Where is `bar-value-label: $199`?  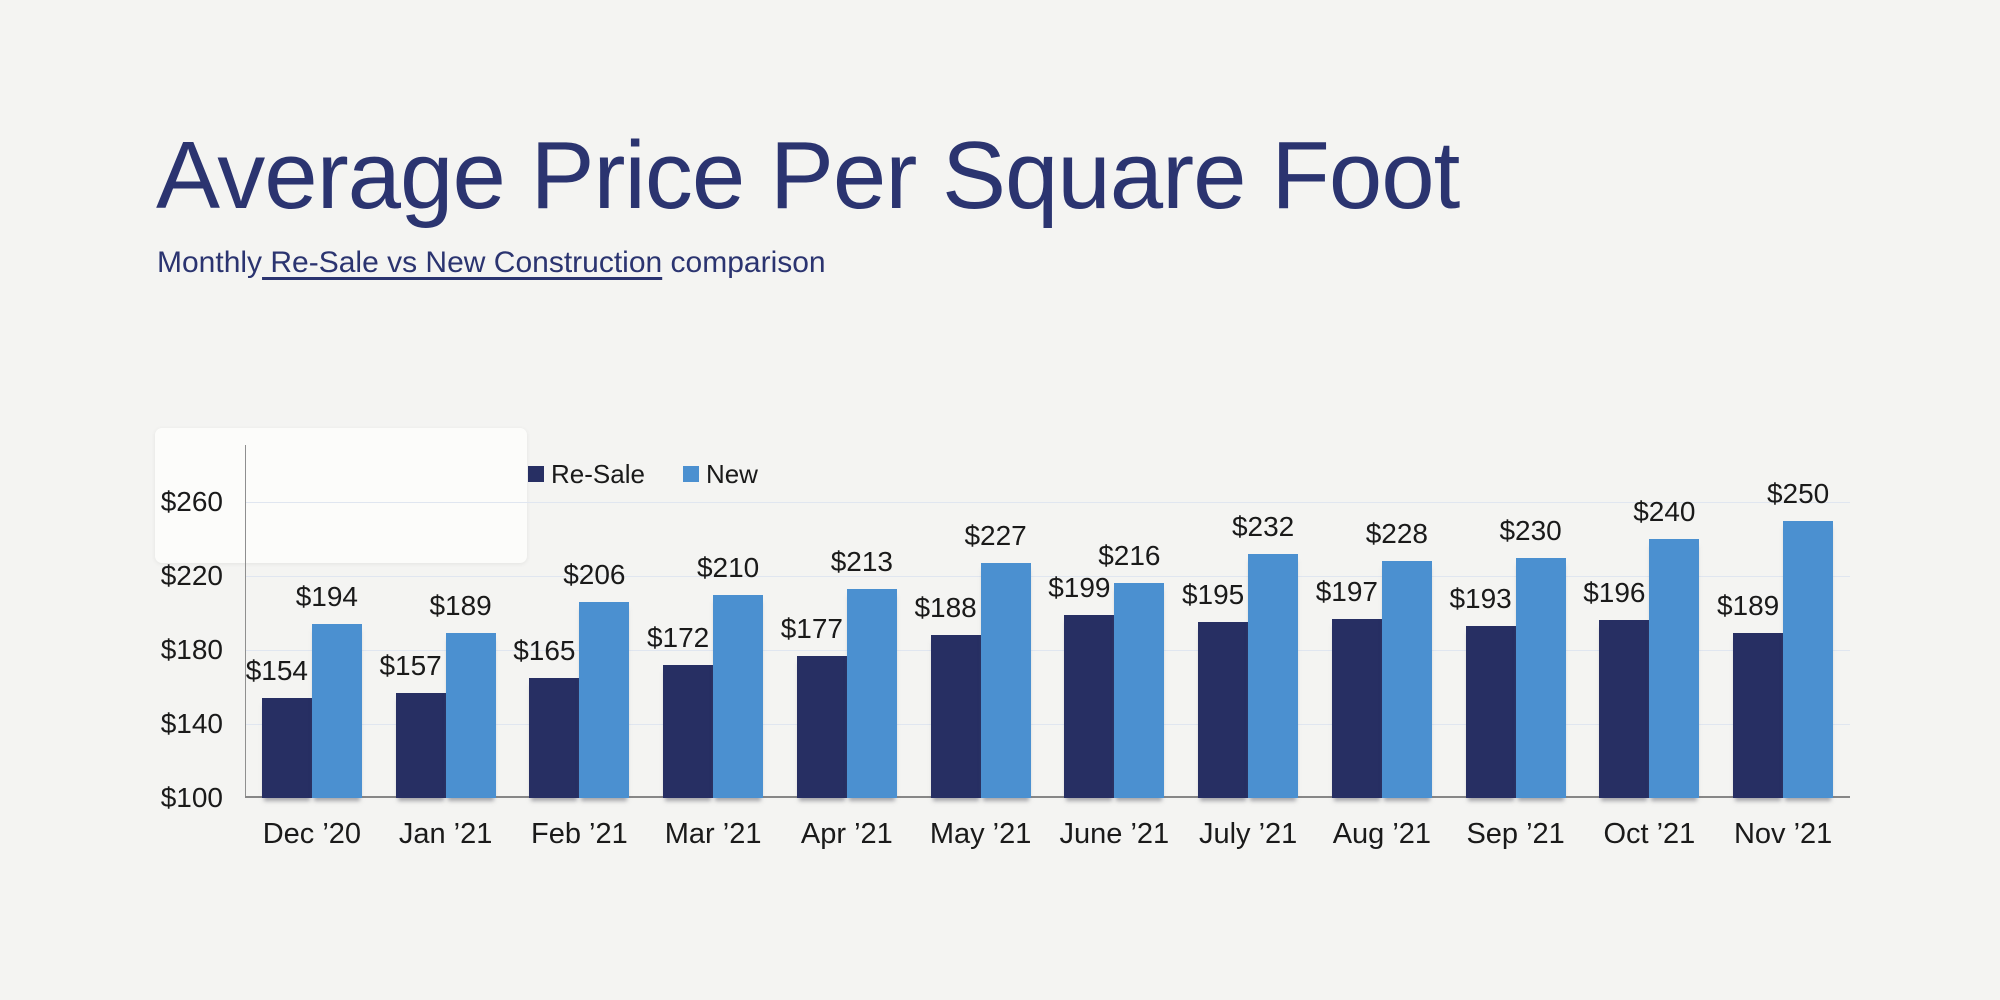
bar-value-label: $199 is located at coordinates (1079, 587).